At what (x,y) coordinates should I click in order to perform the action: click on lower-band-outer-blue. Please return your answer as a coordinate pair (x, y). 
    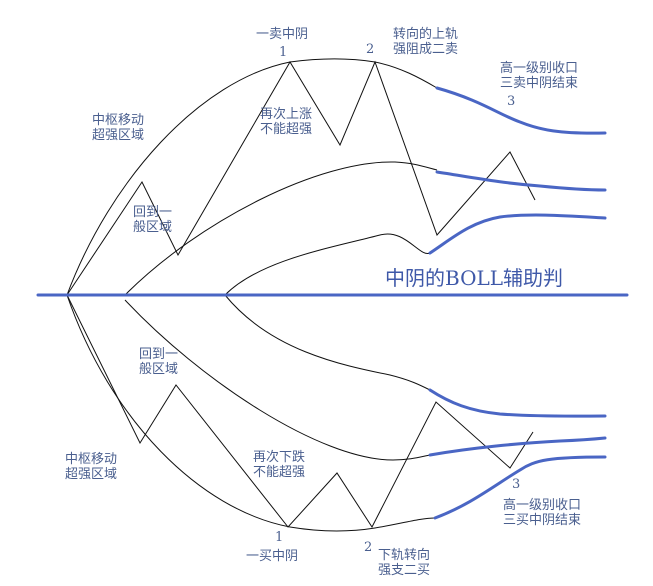
    Looking at the image, I should click on (520, 487).